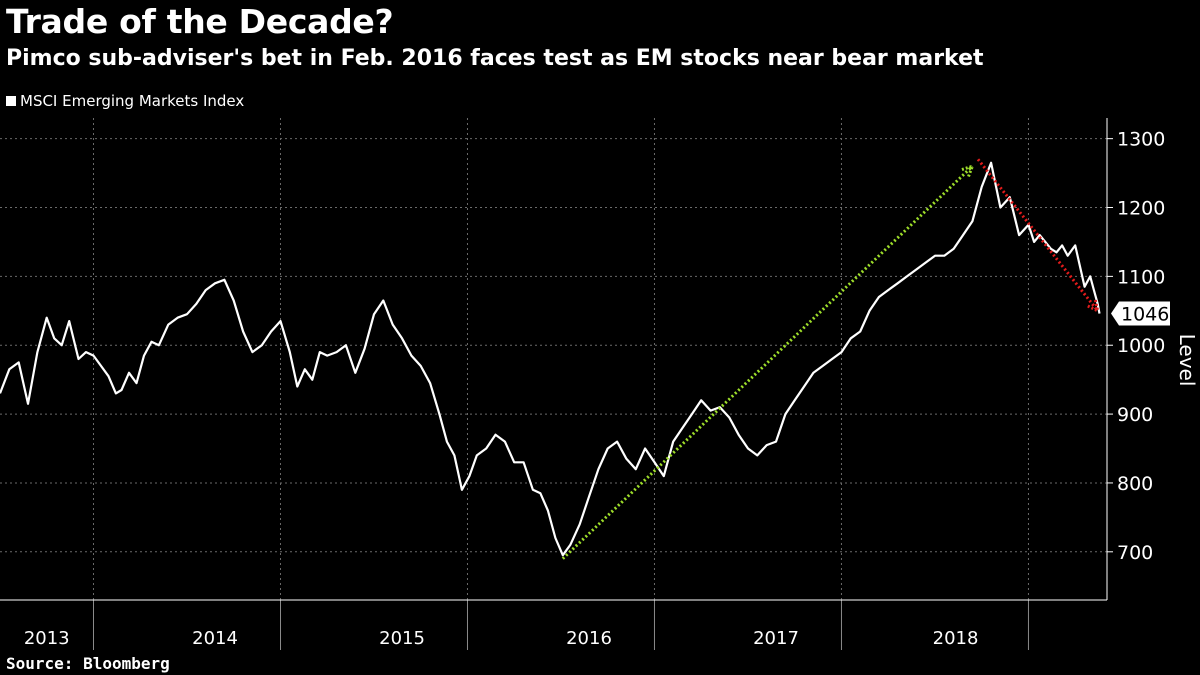  What do you see at coordinates (88, 663) in the screenshot?
I see `source-note: Source: Bloomberg` at bounding box center [88, 663].